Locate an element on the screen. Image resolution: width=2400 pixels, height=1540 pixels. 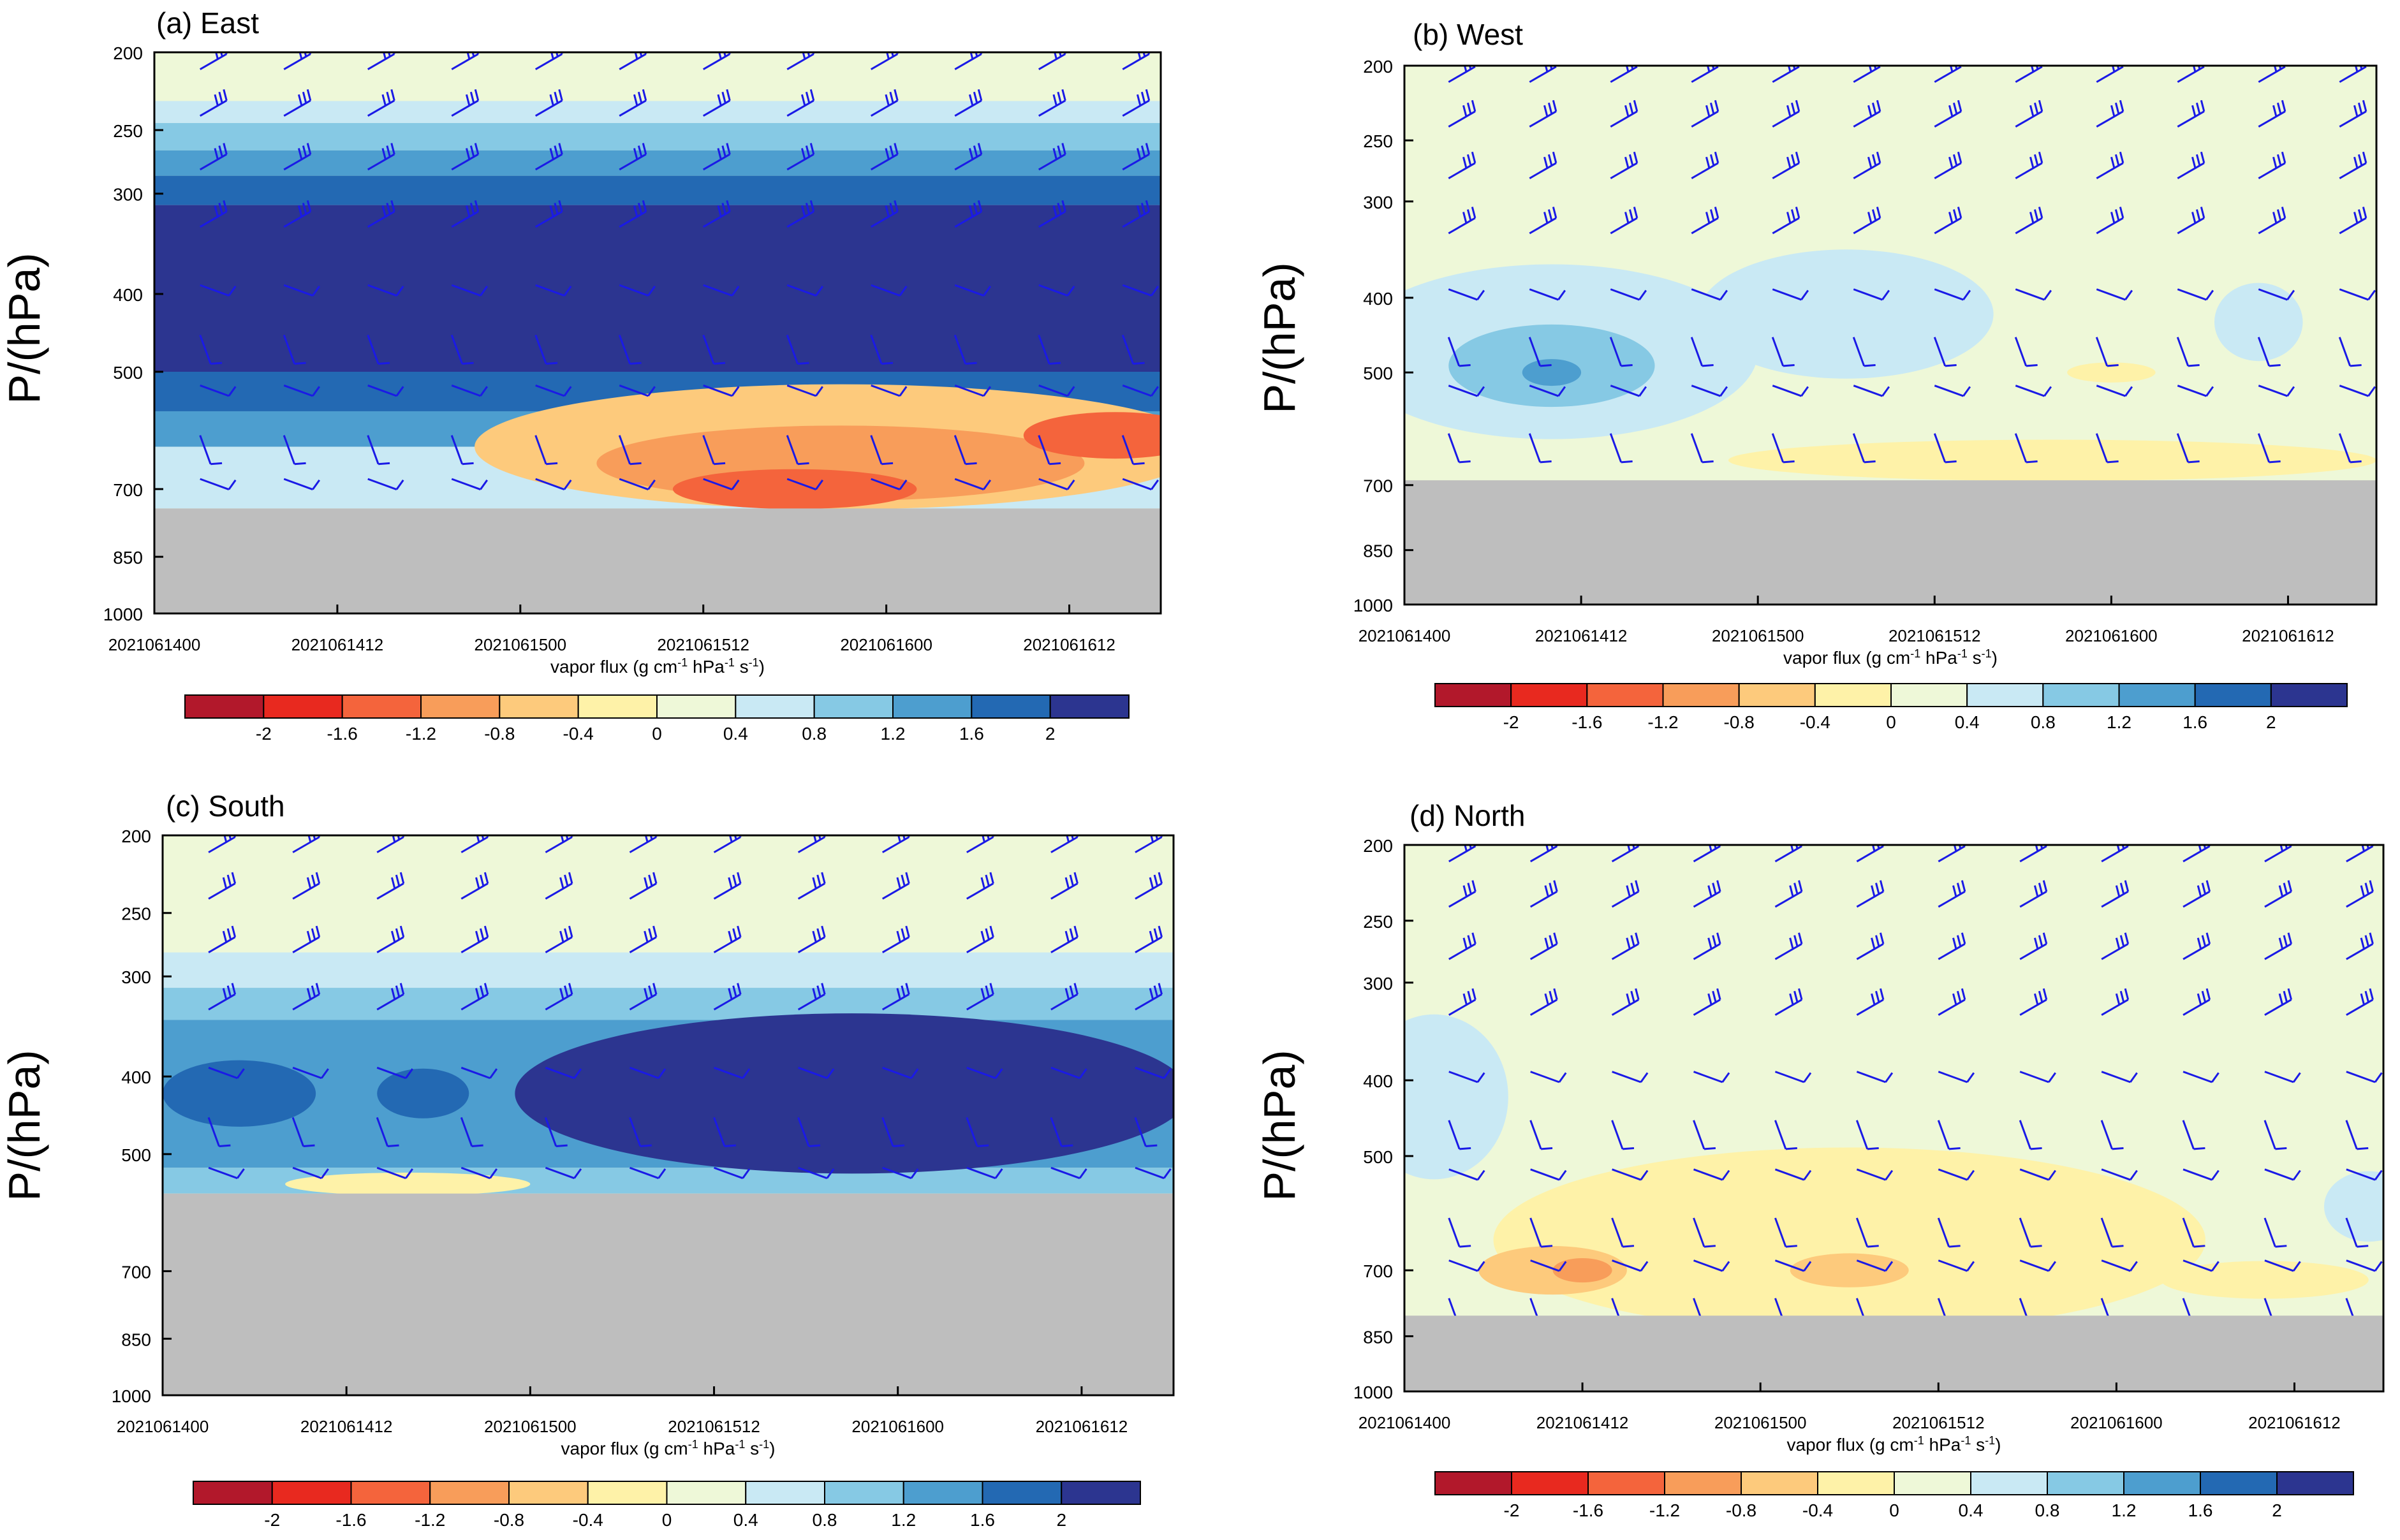
y-tick-label: 250 is located at coordinates (1378, 922).